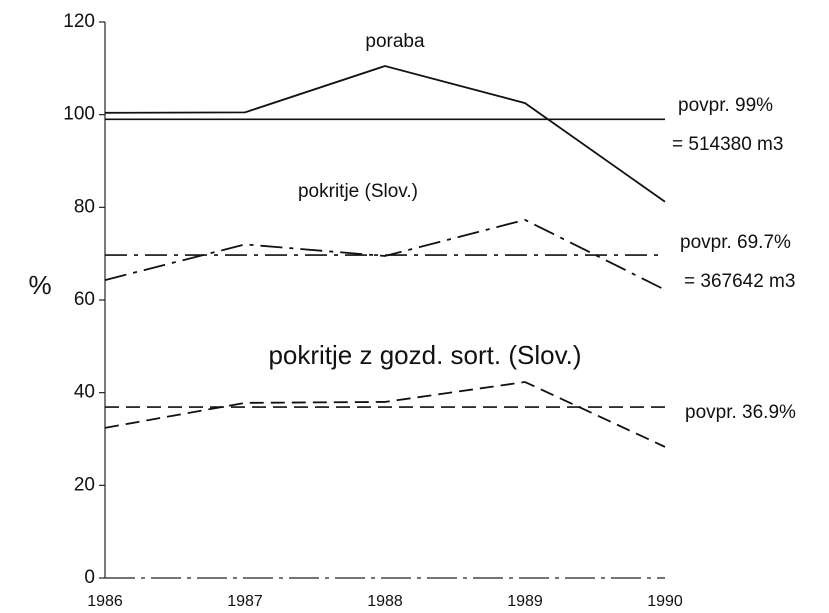 The height and width of the screenshot is (613, 829). Describe the element at coordinates (84, 484) in the screenshot. I see `y-tick-label: 20` at that location.